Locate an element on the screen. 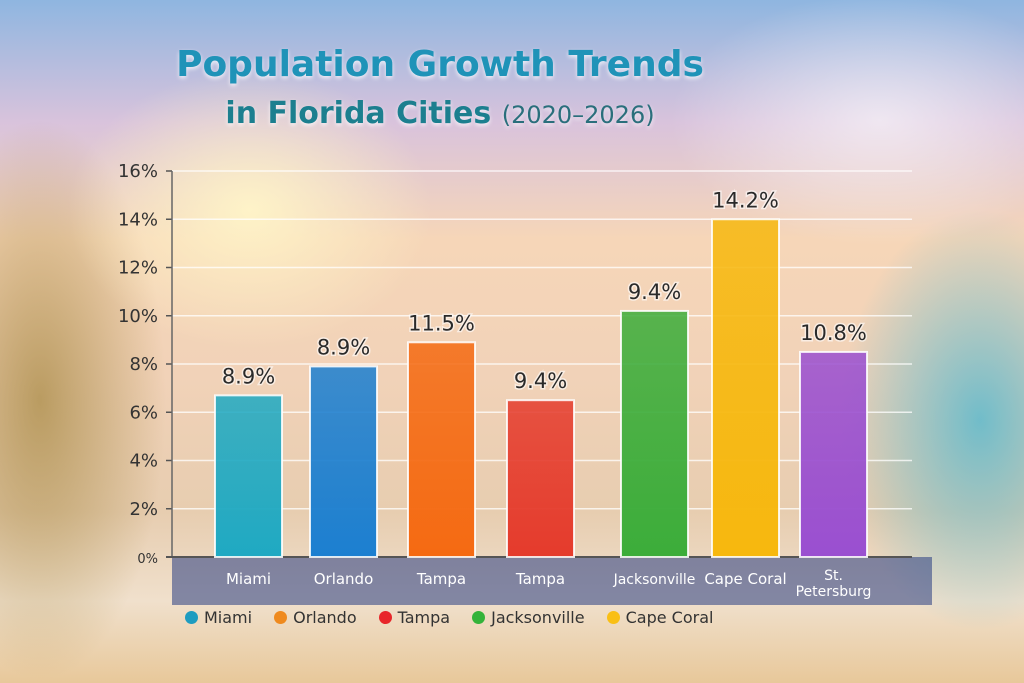 This screenshot has height=683, width=1024. bar-st-petersburg is located at coordinates (833, 454).